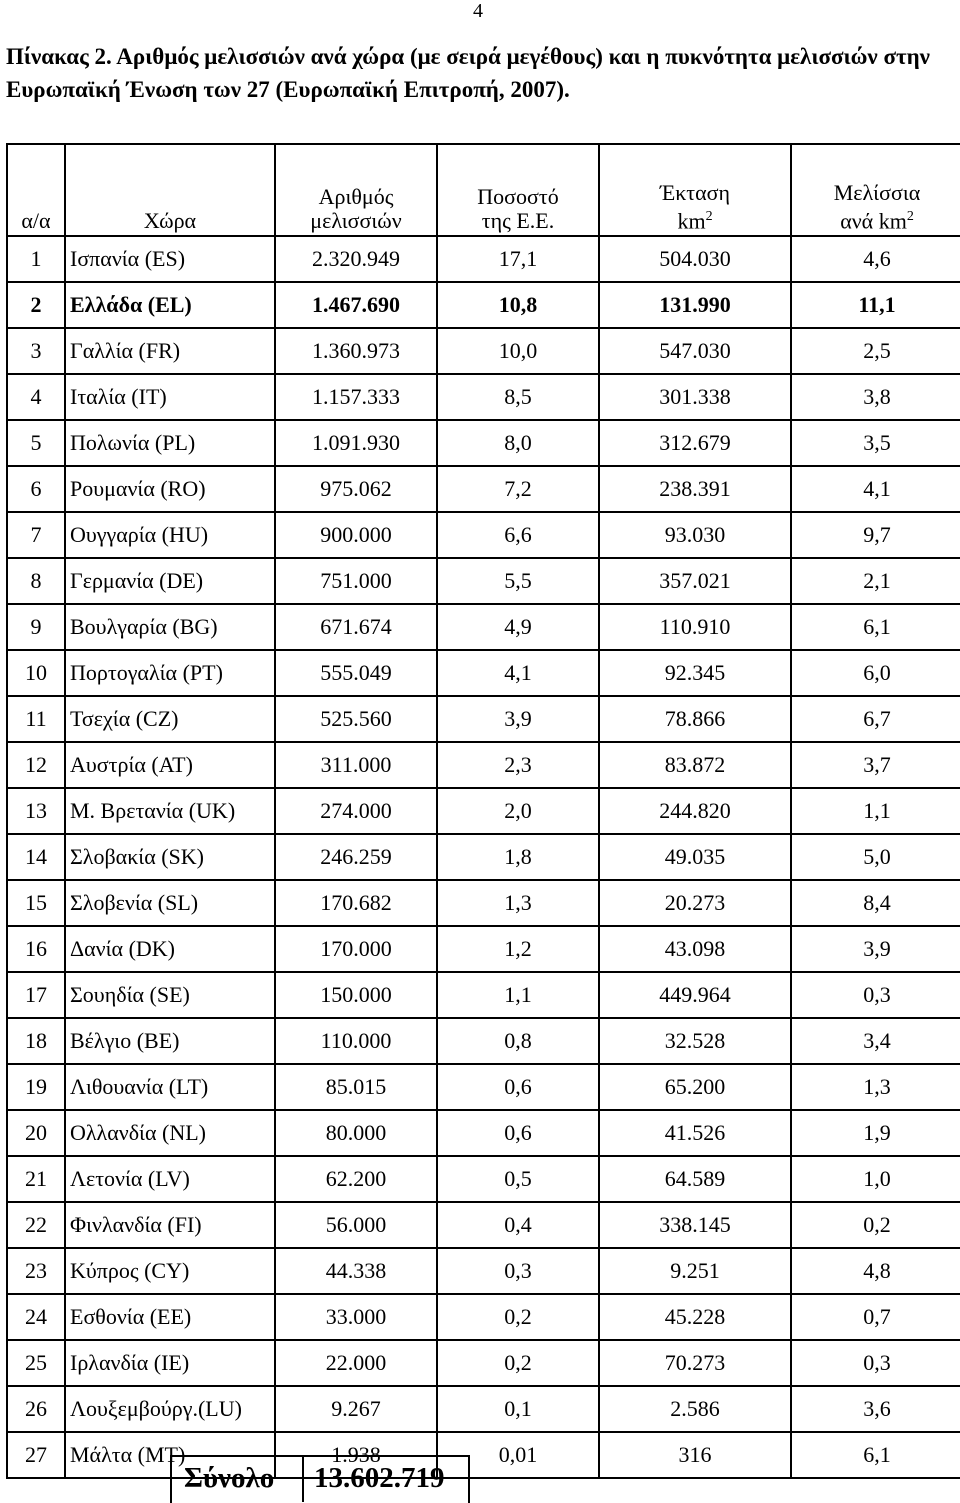 Image resolution: width=960 pixels, height=1503 pixels. I want to click on row-country: Σουηδία (SE), so click(170, 995).